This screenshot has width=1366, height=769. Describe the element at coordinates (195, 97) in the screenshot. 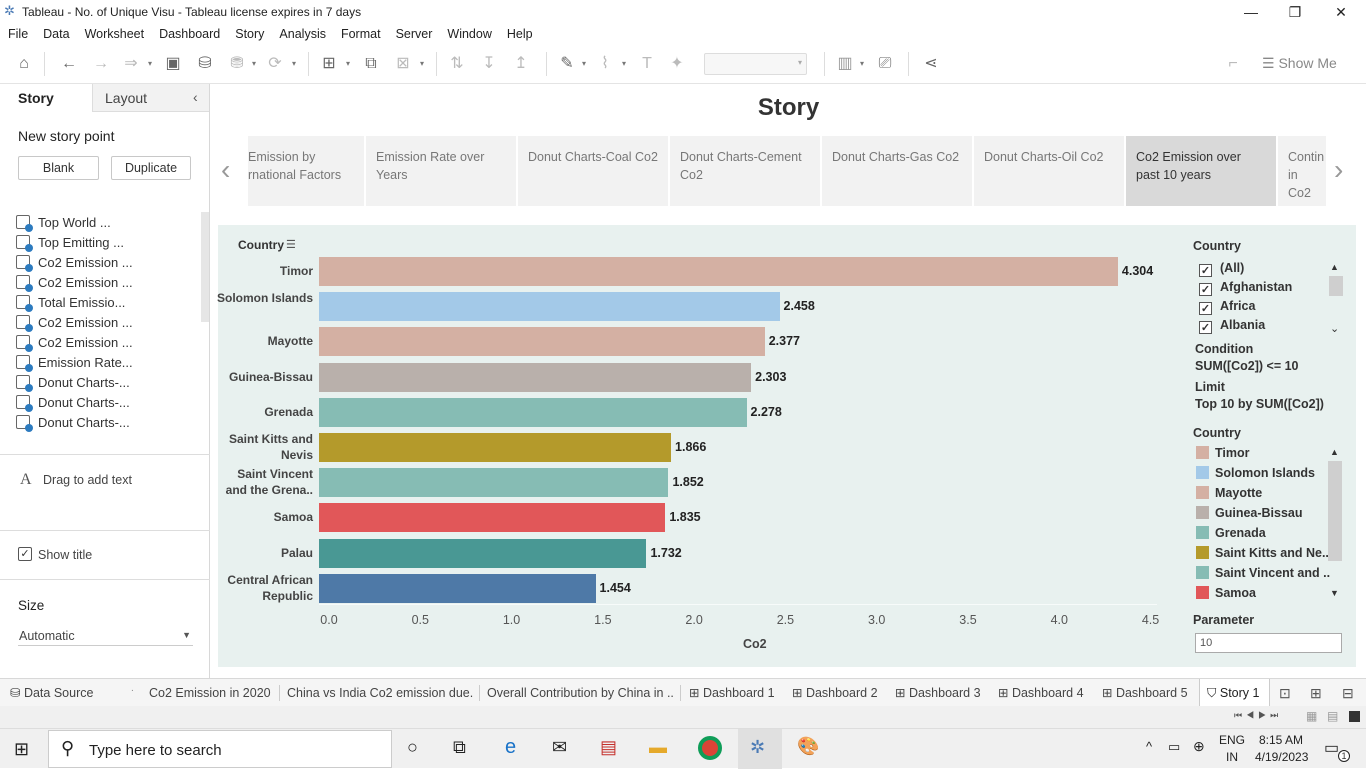

I see `collapse-pane-icon: ‹` at that location.